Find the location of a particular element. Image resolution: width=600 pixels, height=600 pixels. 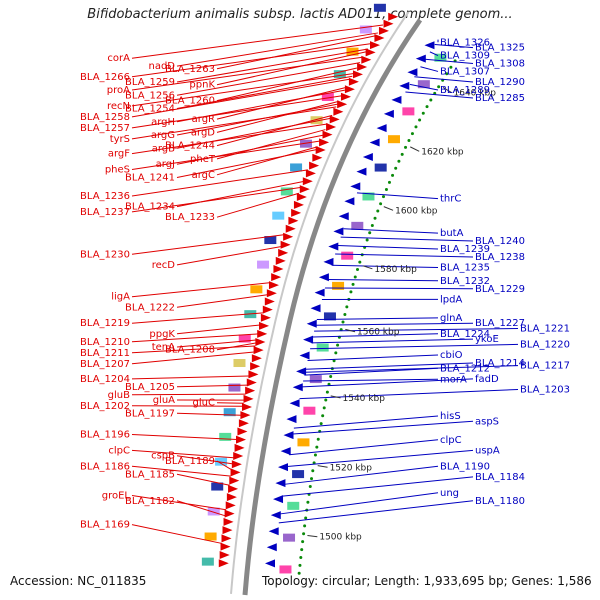

gene-label: BLA_1232 is located at coordinates (465, 281).